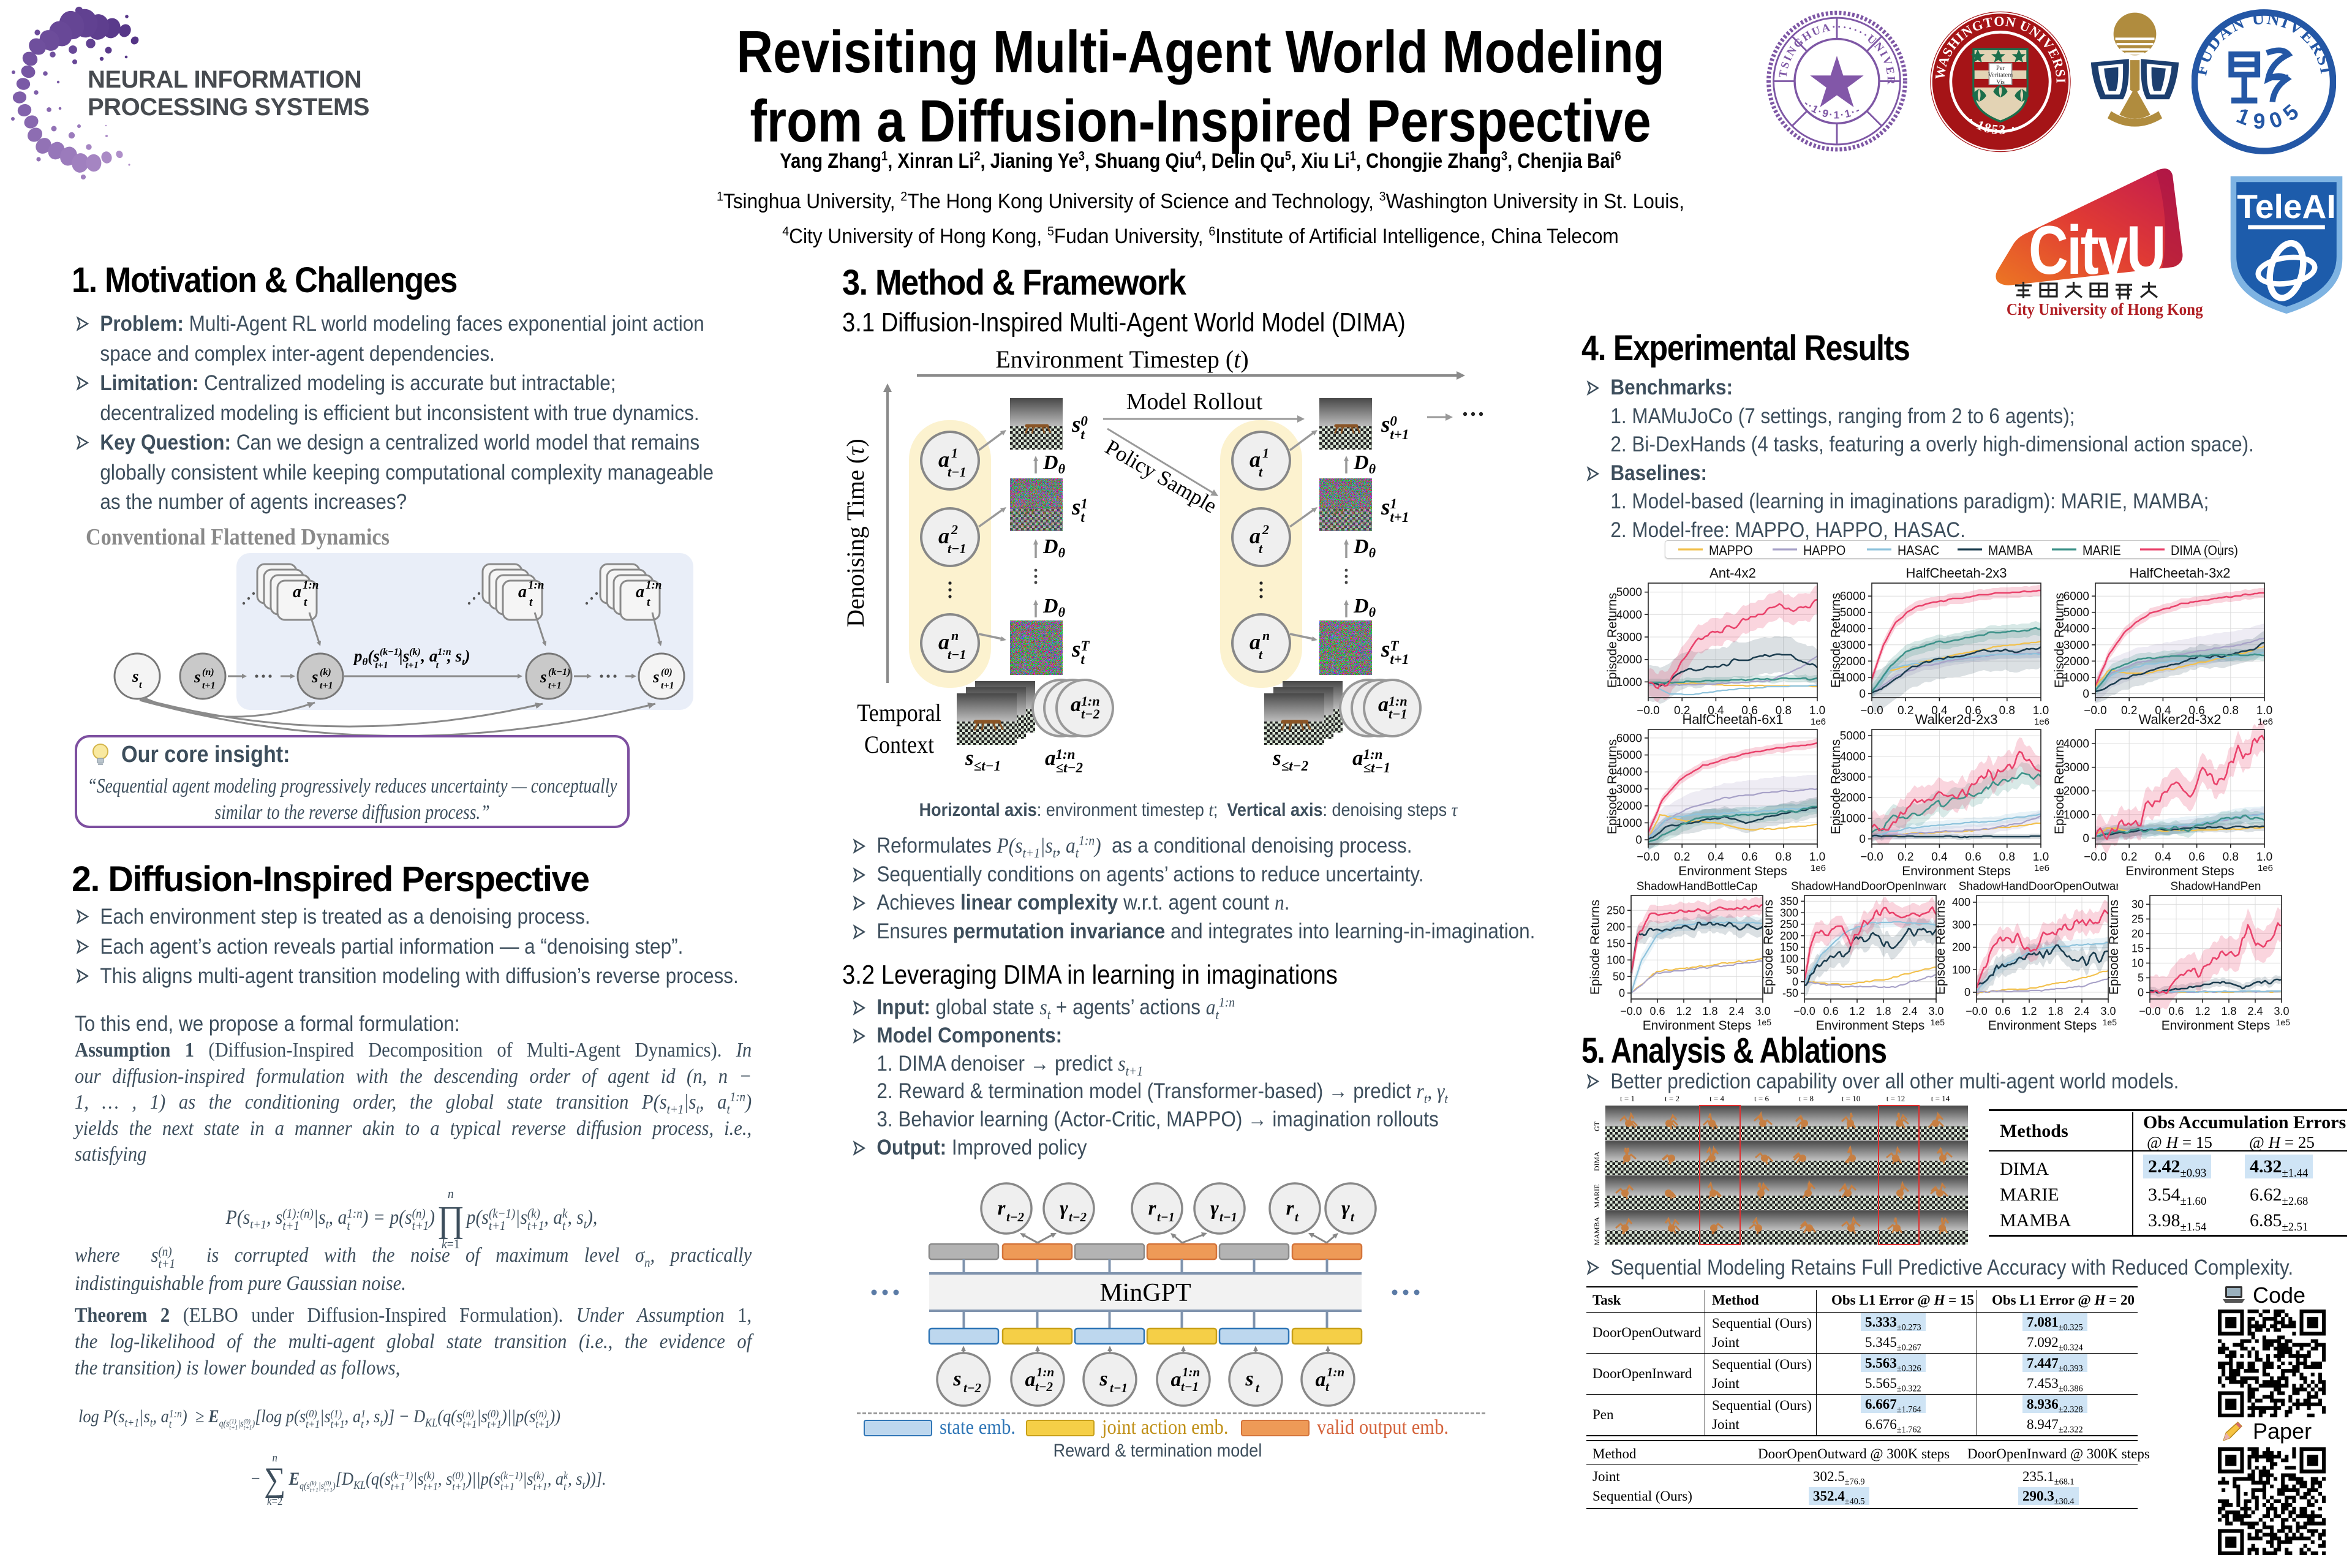  Describe the element at coordinates (1153, 1208) in the screenshot. I see `svg-text: r` at that location.